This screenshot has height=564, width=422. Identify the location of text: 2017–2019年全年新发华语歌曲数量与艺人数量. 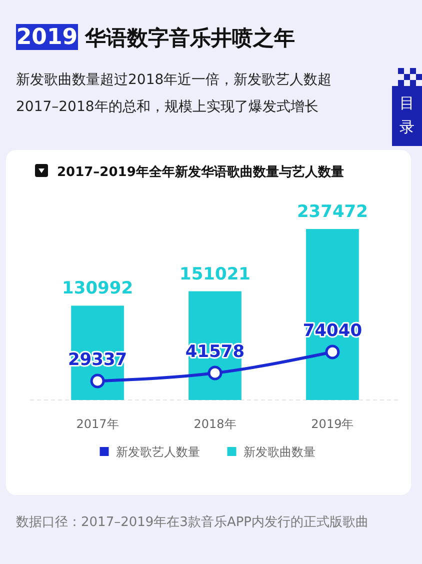
(200, 172).